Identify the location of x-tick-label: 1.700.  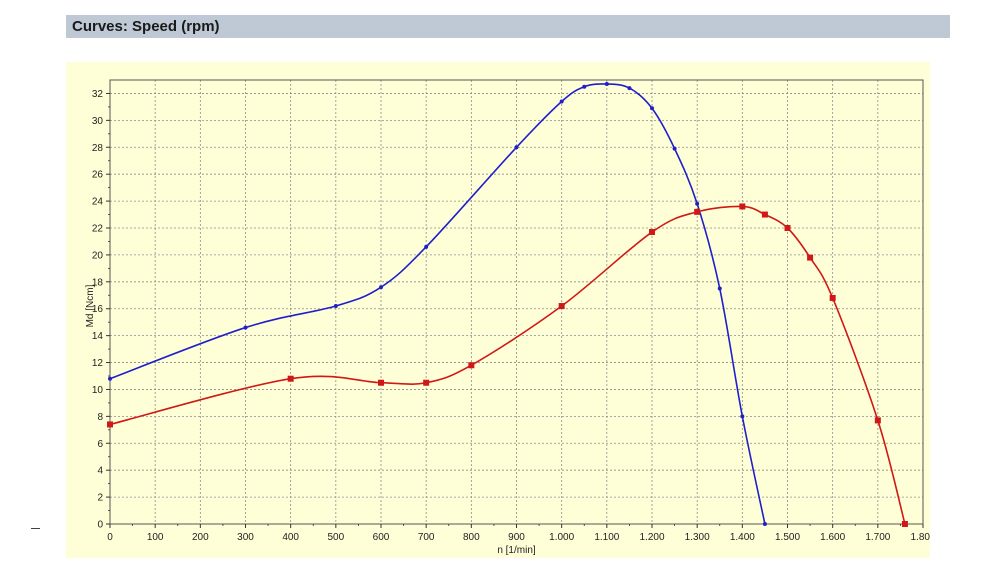
(877, 537).